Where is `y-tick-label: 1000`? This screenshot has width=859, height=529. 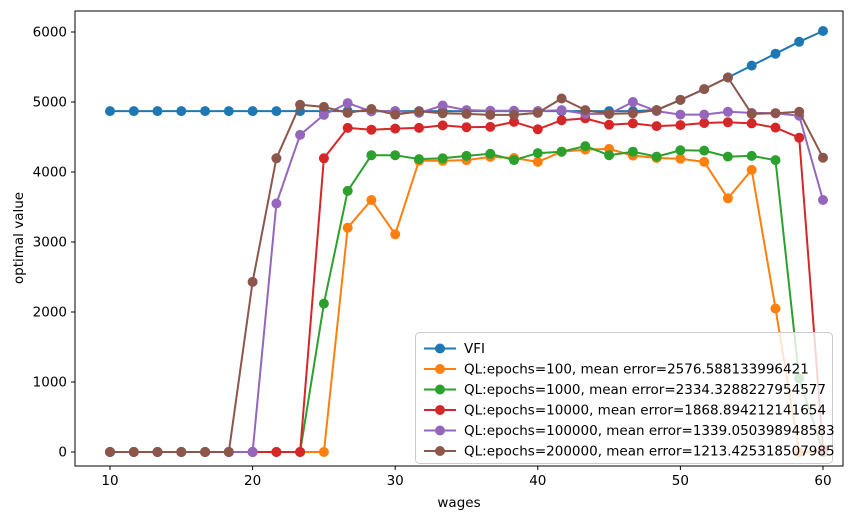
y-tick-label: 1000 is located at coordinates (50, 383).